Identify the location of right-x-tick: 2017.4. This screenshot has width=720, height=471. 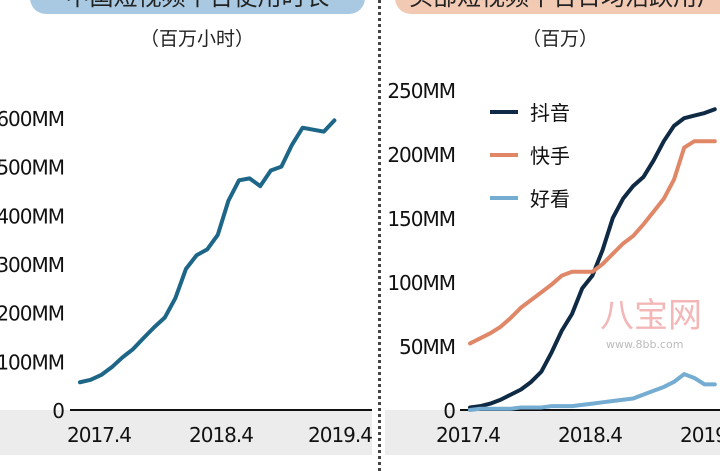
(468, 435).